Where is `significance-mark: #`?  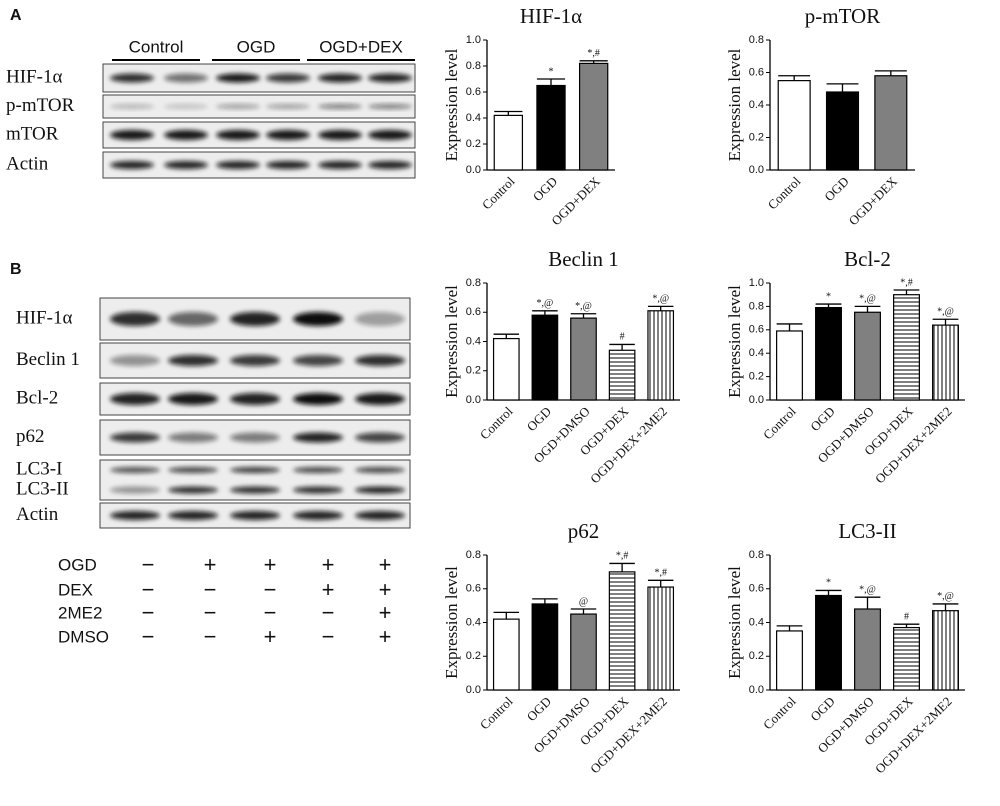 significance-mark: # is located at coordinates (622, 337).